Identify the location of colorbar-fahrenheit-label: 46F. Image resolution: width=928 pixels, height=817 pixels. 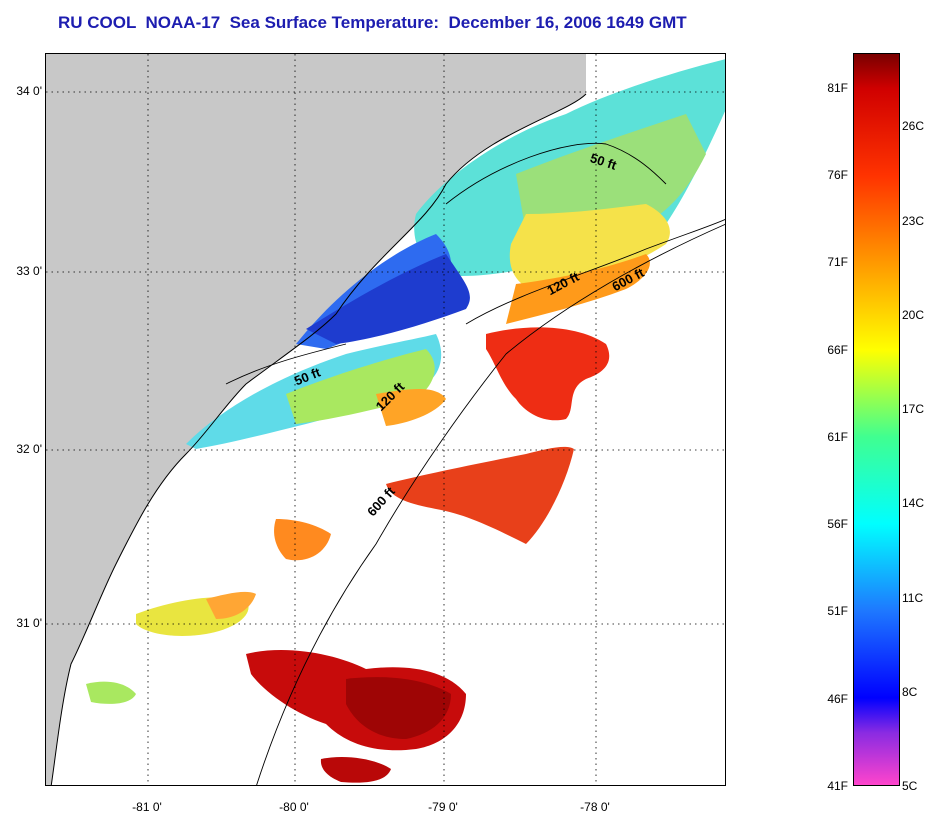
(837, 698).